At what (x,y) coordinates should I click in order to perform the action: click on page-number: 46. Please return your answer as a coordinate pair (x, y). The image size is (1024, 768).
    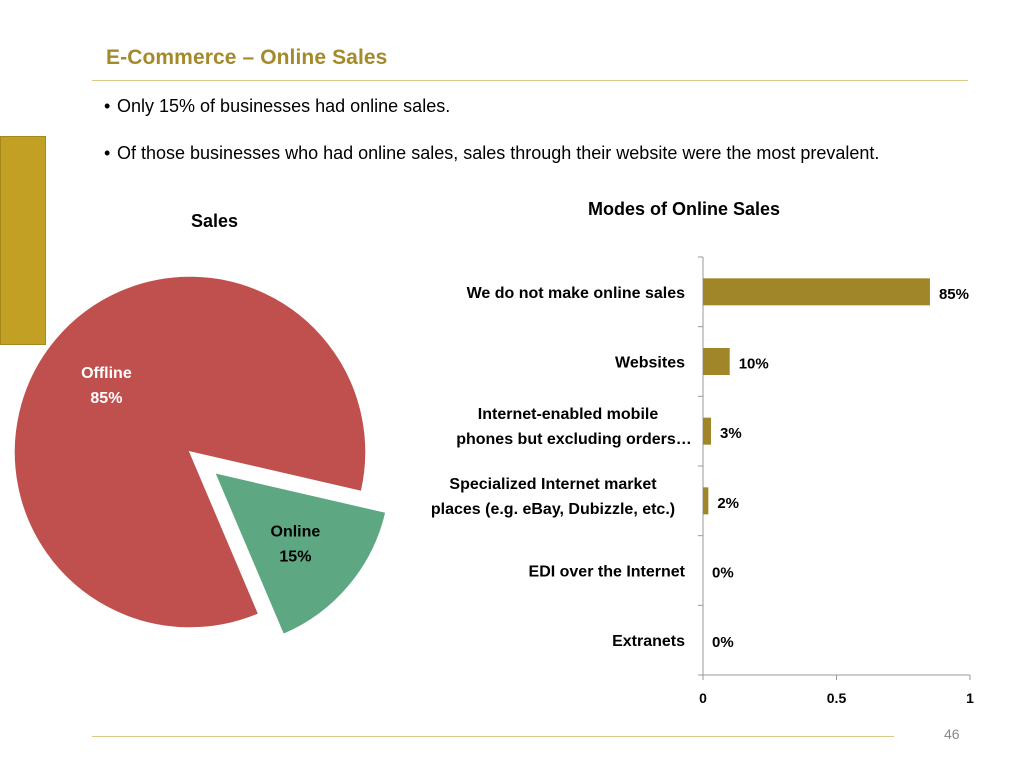
    Looking at the image, I should click on (952, 734).